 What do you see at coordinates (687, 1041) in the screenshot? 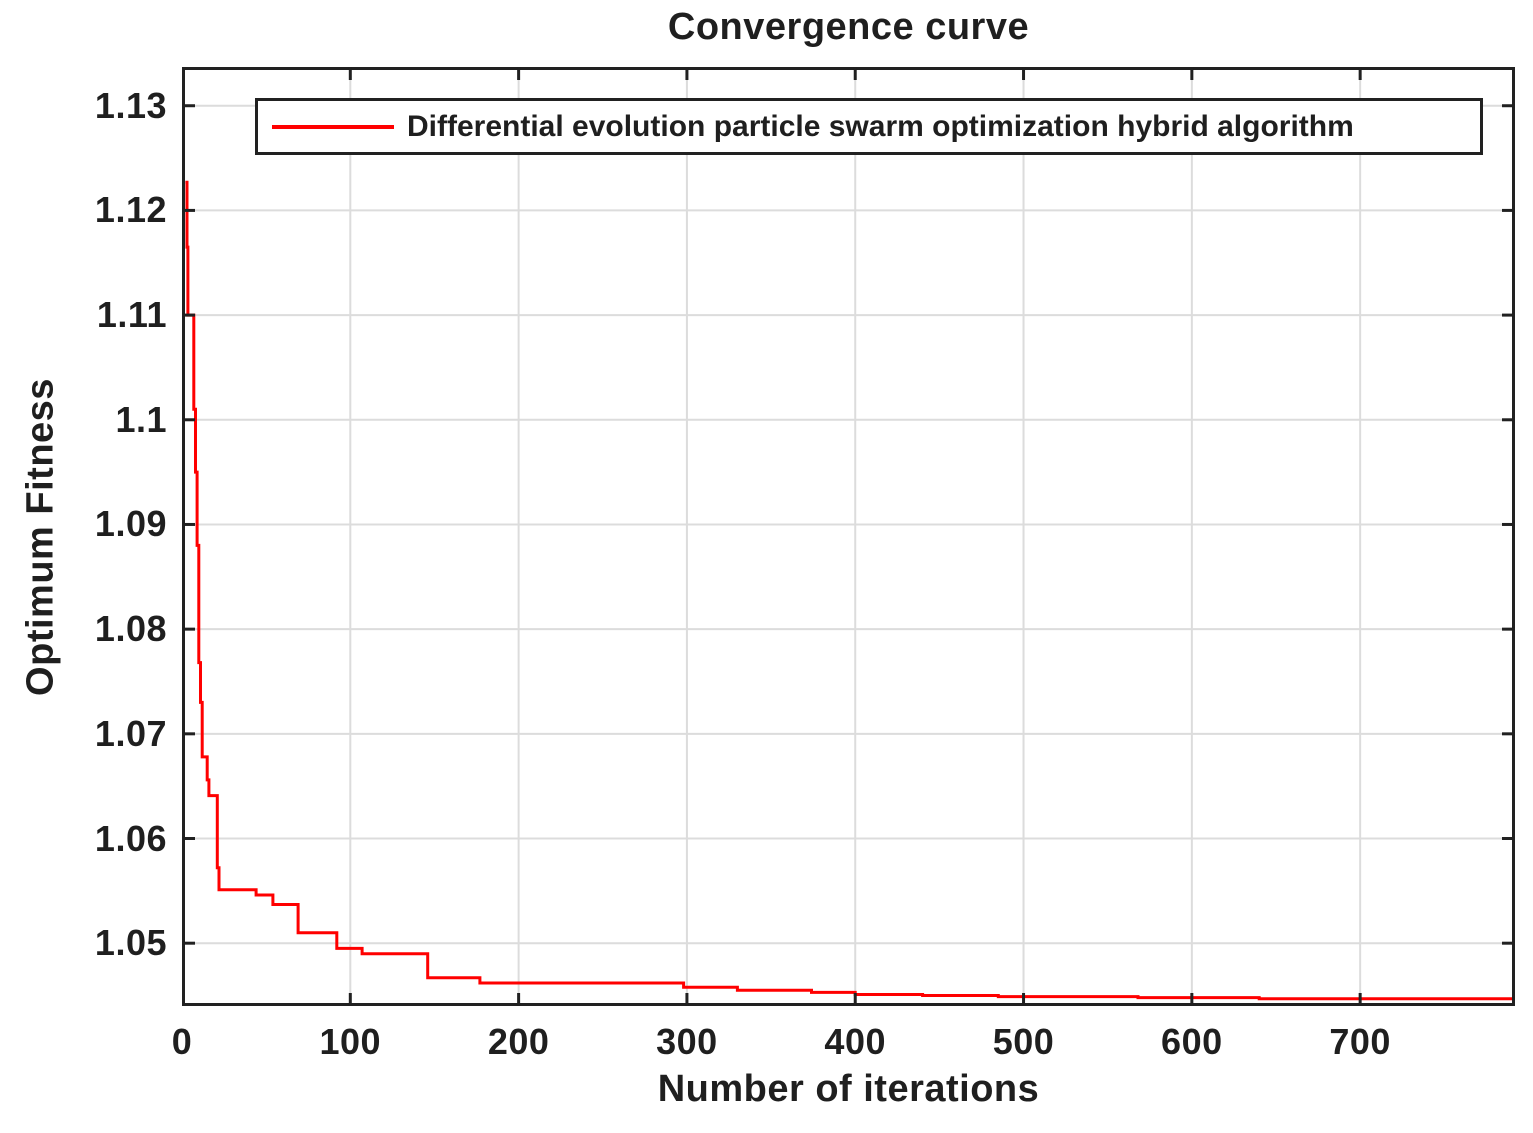
I see `x-tick-label: 300` at bounding box center [687, 1041].